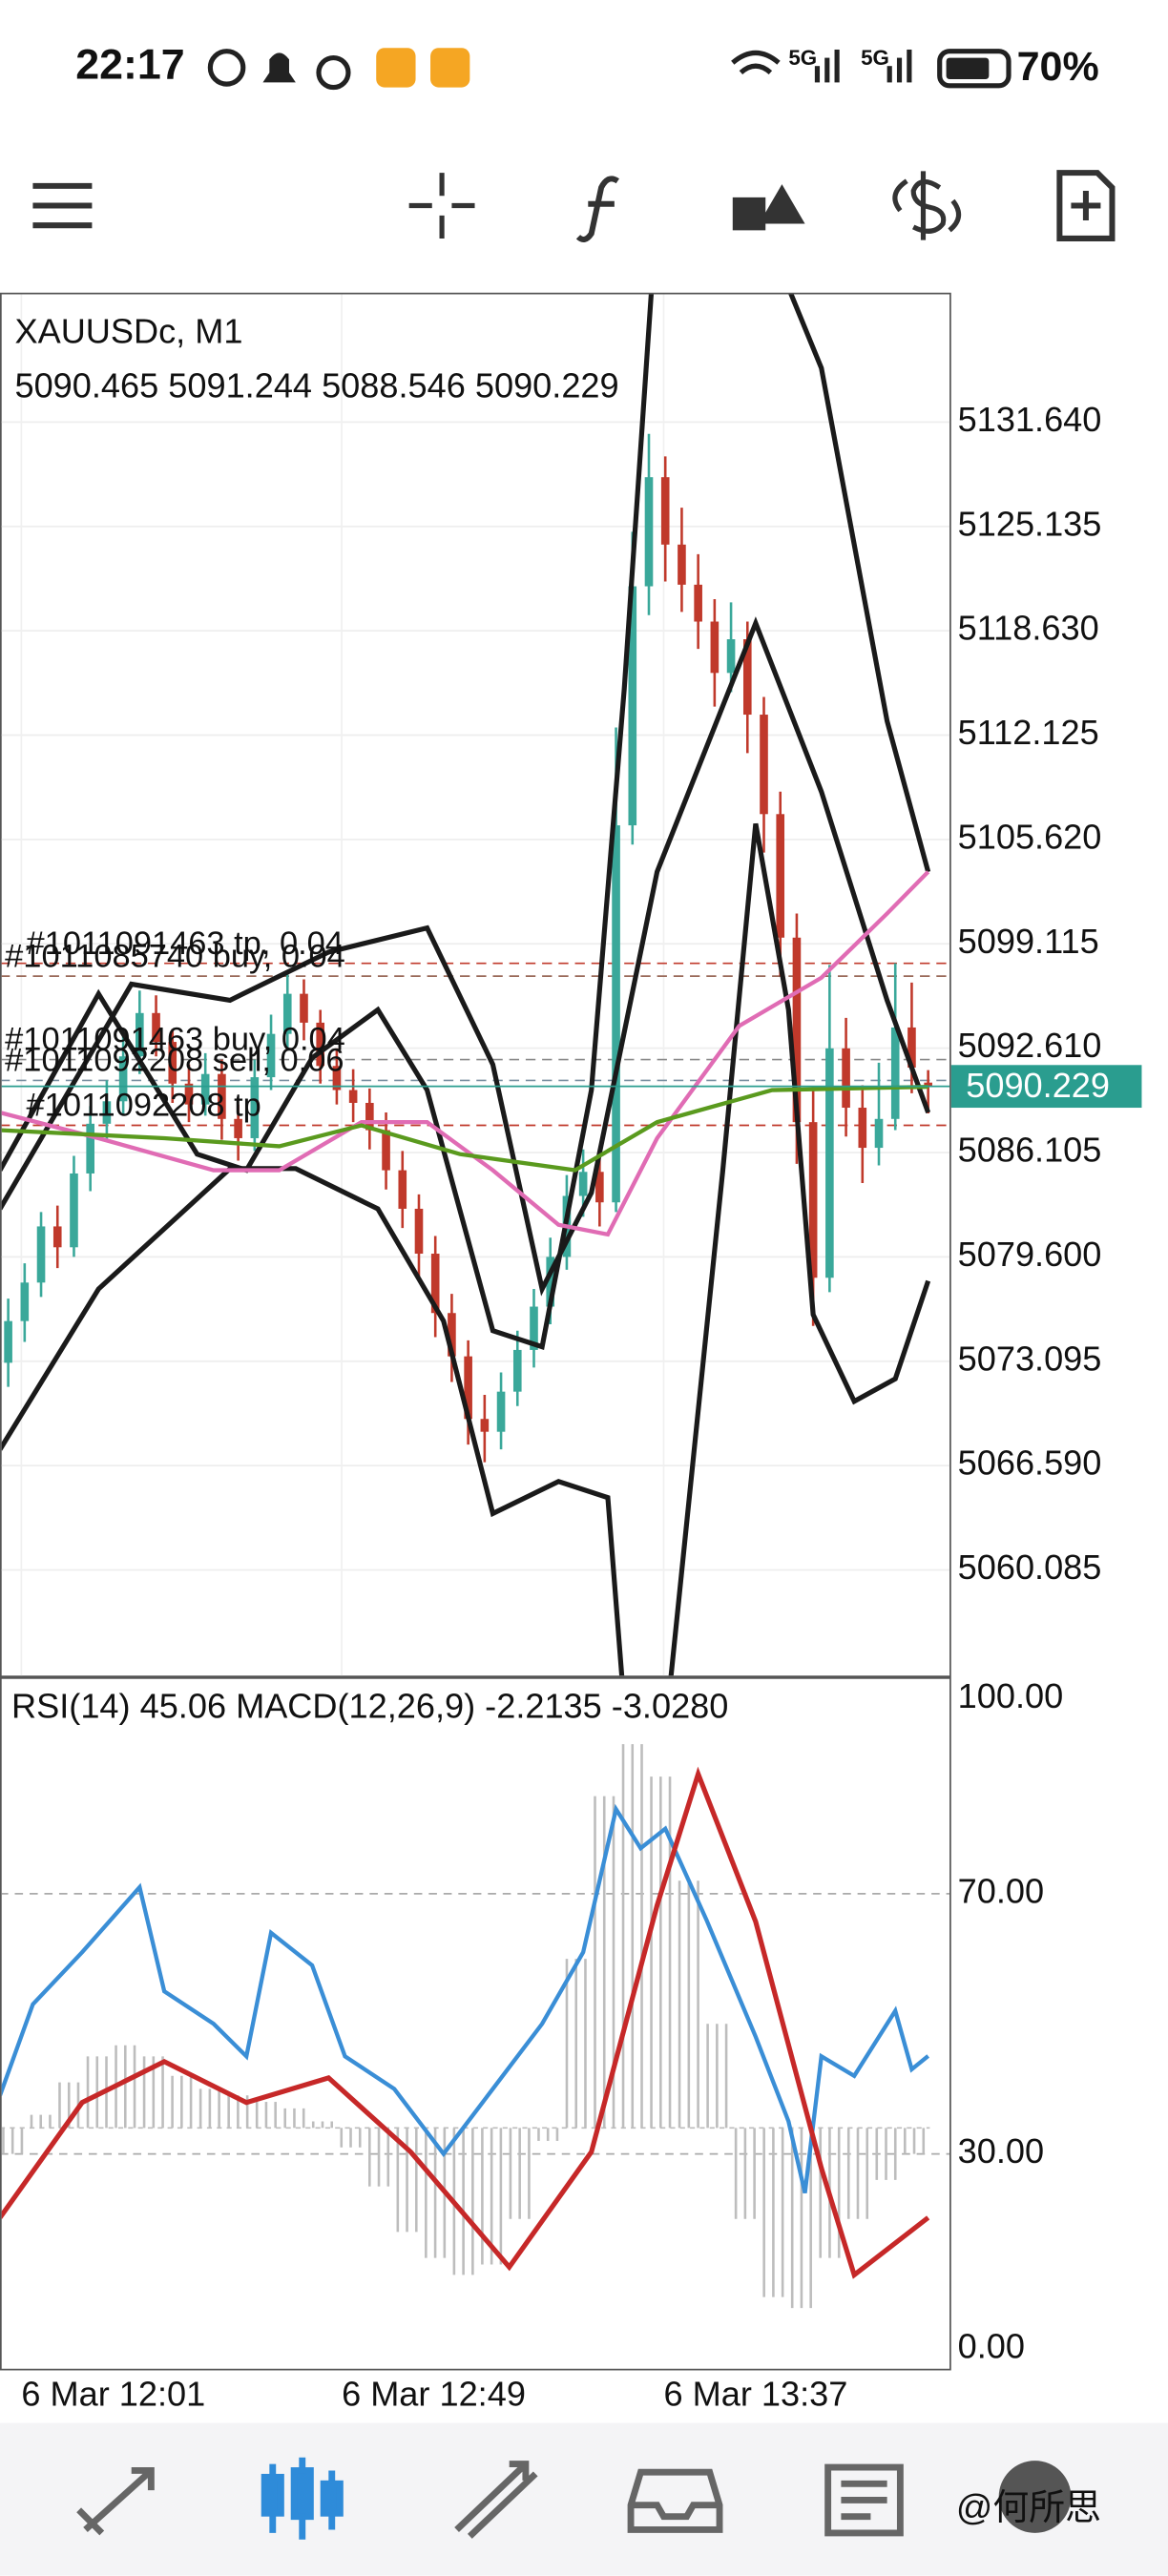  What do you see at coordinates (1028, 732) in the screenshot?
I see `y-tick-label: 5112.125` at bounding box center [1028, 732].